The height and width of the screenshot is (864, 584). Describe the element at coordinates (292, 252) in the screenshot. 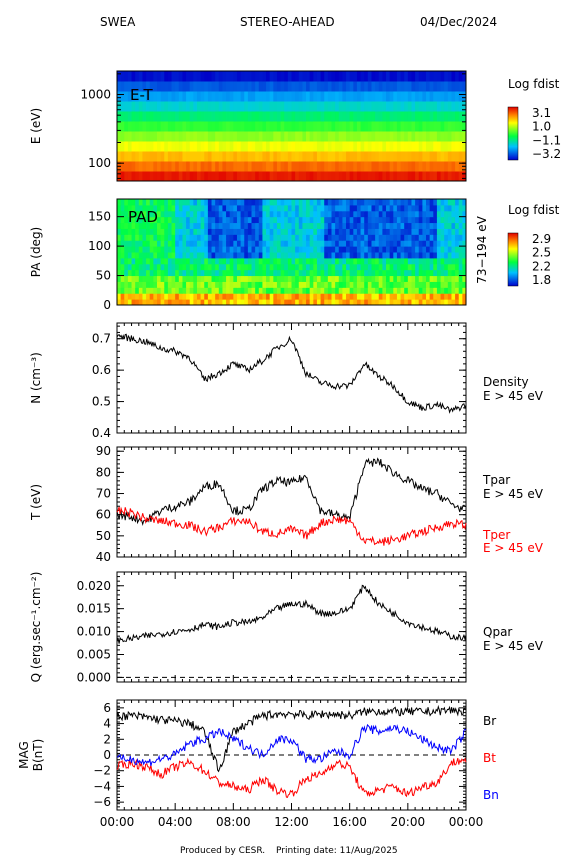

I see `pitch-angle-spectrogram` at that location.